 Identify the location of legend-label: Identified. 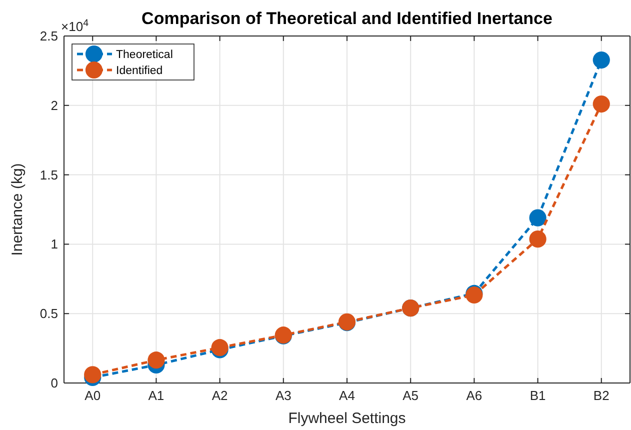
(139, 71).